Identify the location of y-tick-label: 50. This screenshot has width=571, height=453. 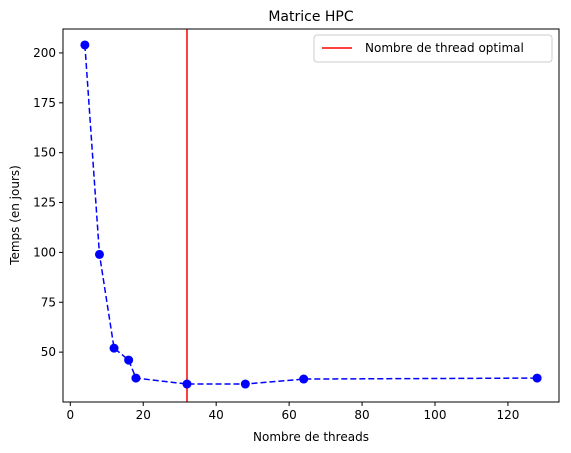
(48, 352).